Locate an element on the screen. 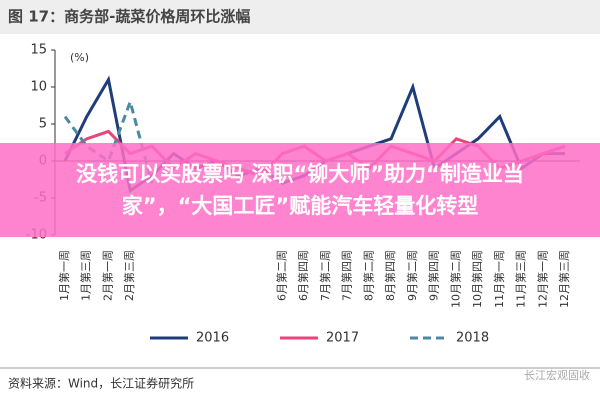 The width and height of the screenshot is (600, 400). y-tick-label: 15 is located at coordinates (38, 50).